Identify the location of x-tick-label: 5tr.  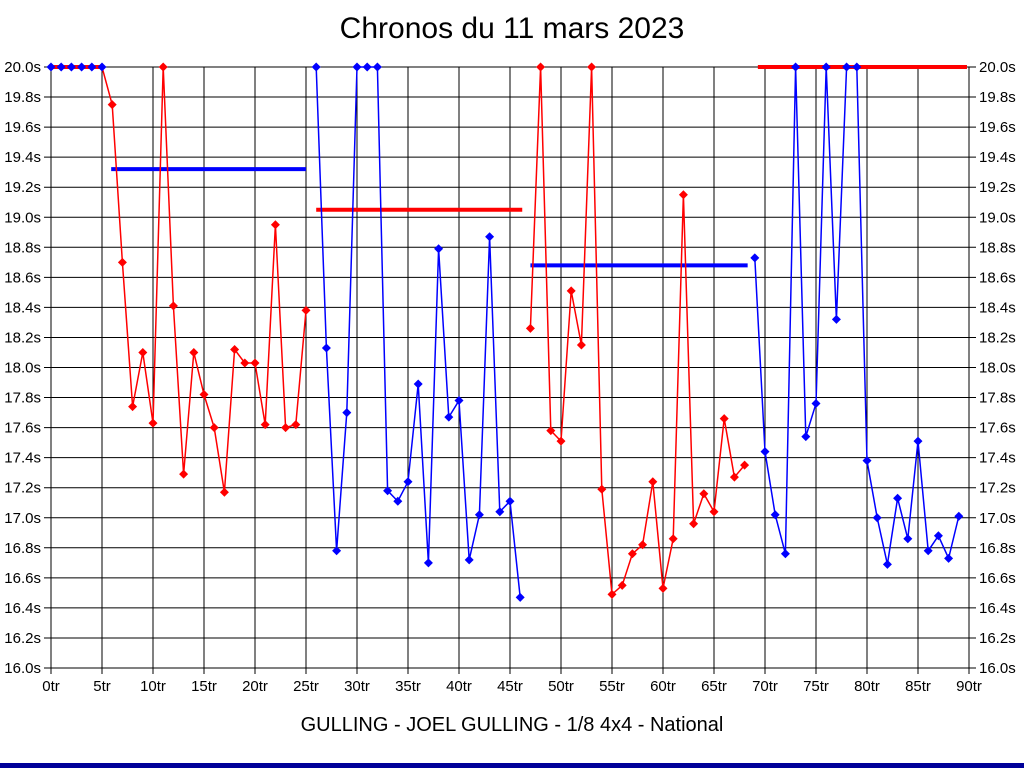
(102, 686).